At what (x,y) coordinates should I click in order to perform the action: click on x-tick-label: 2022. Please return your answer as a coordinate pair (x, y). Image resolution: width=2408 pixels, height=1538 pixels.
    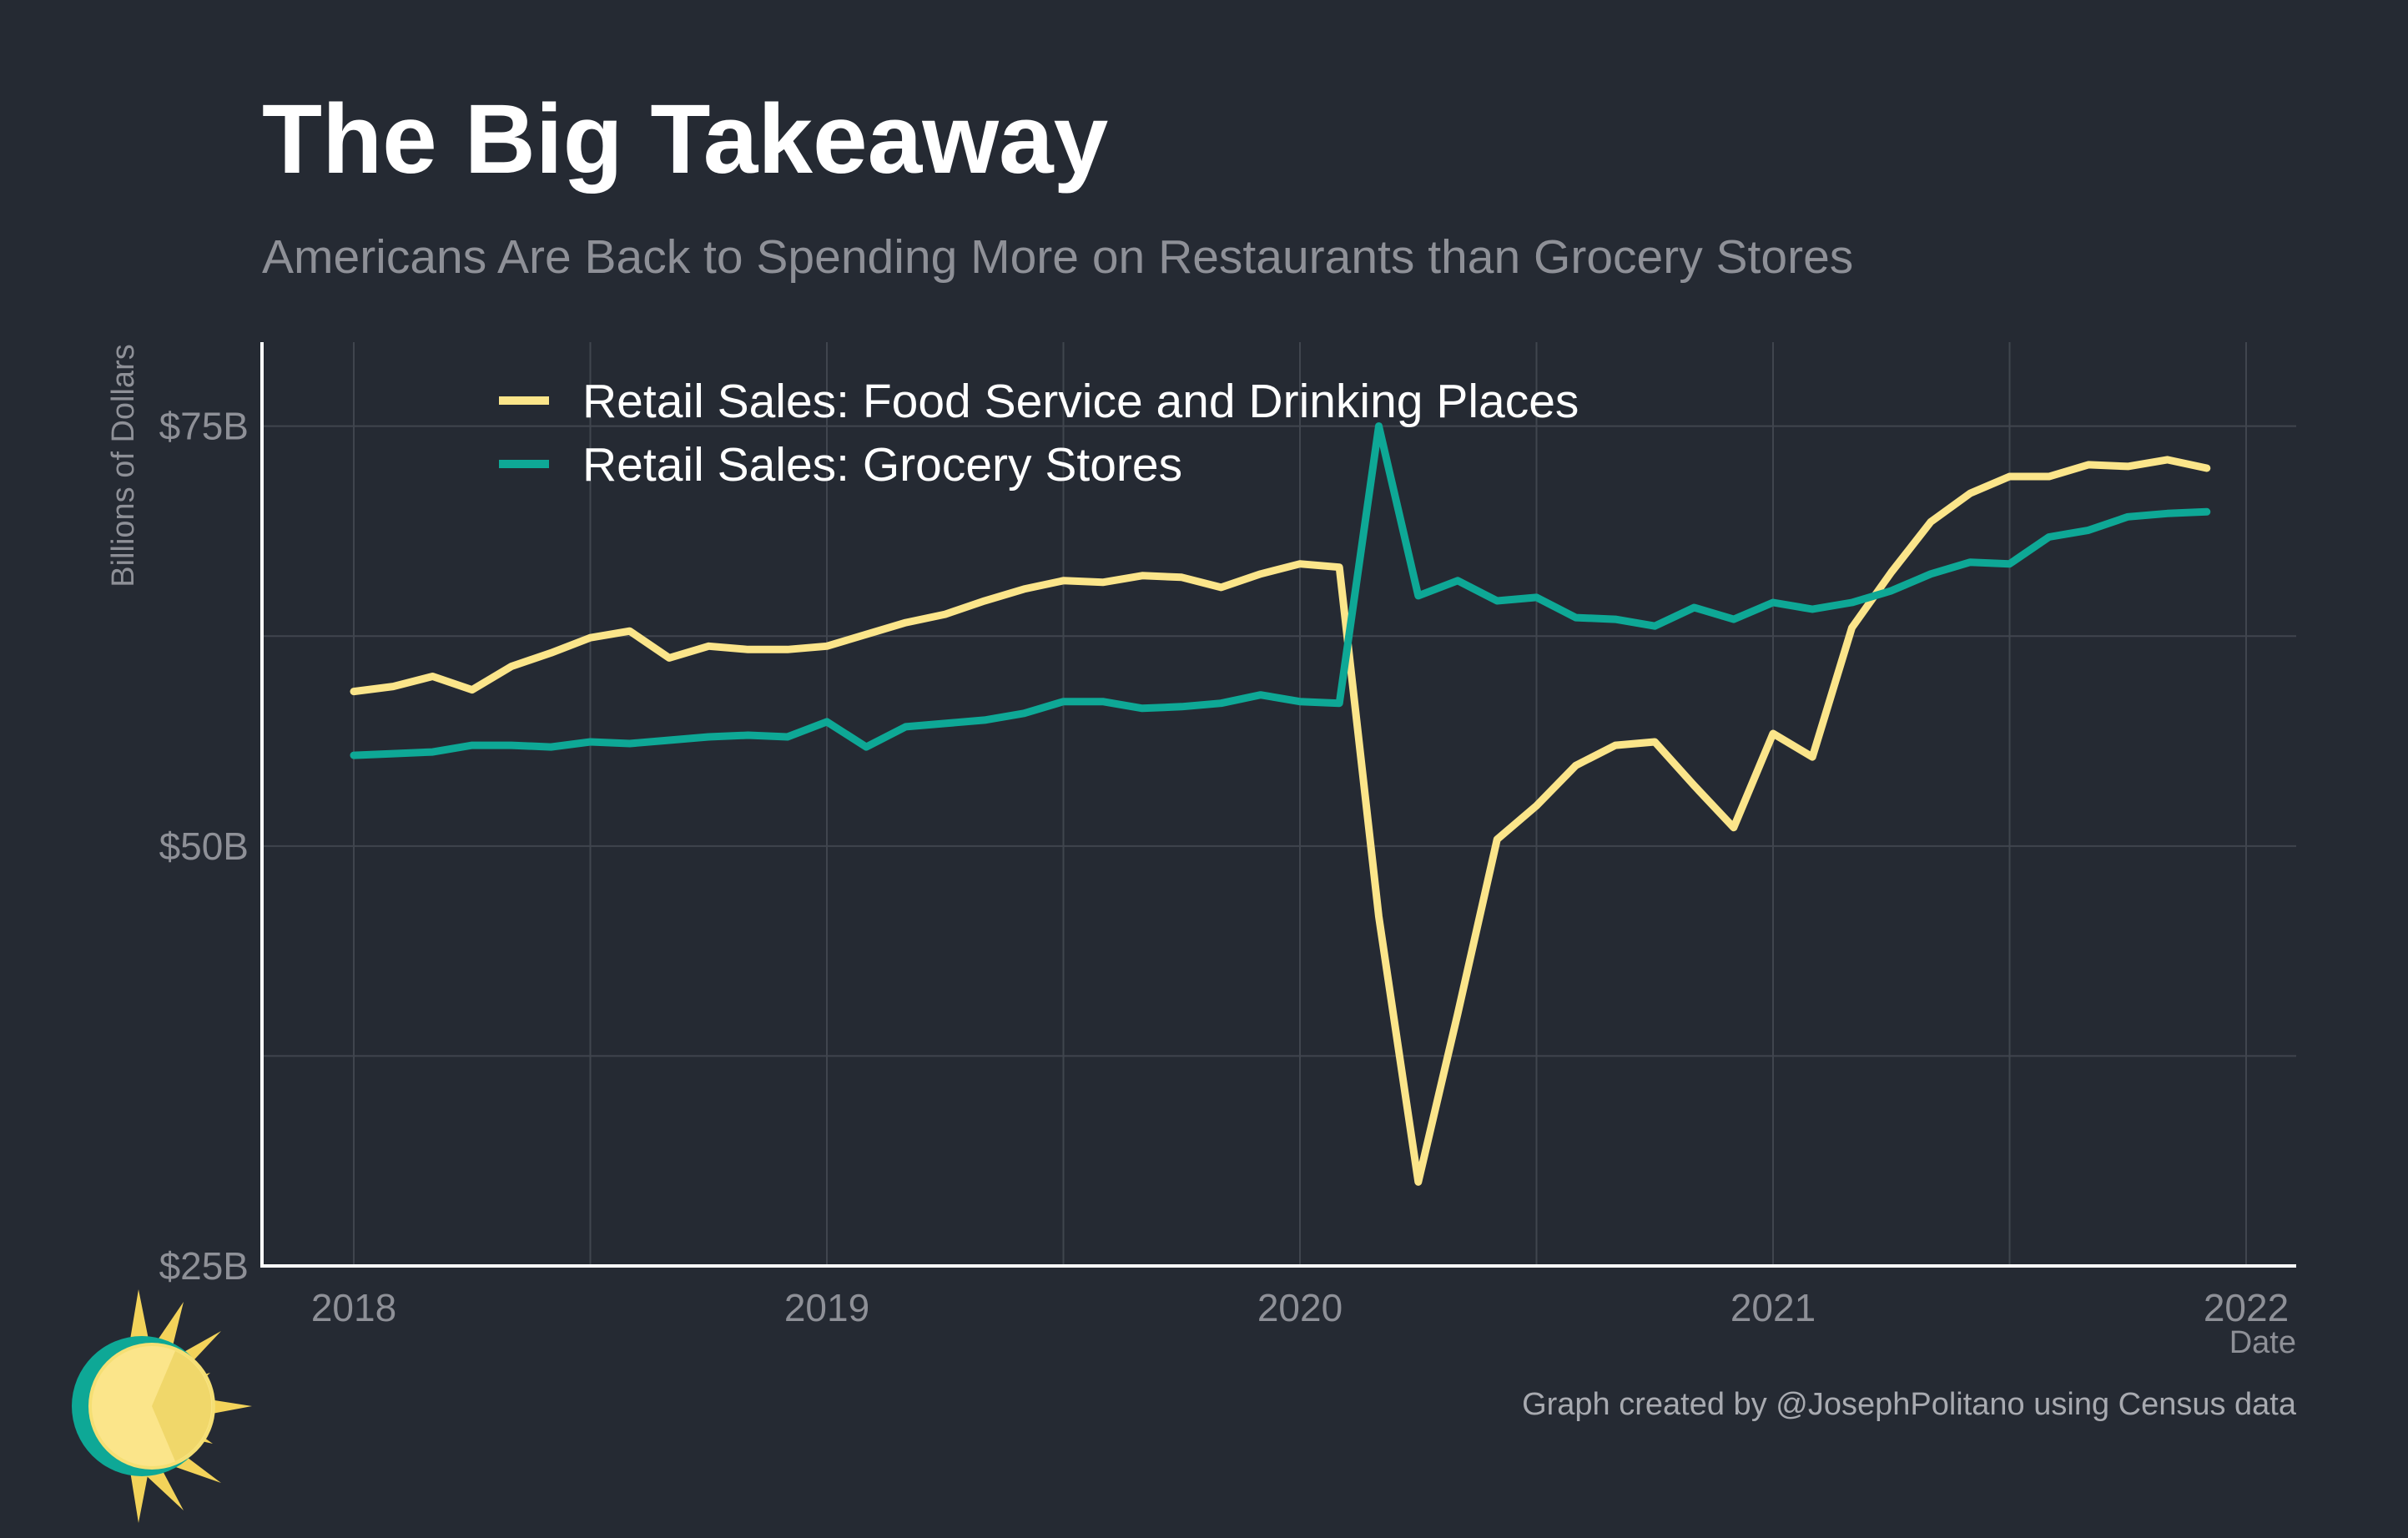
    Looking at the image, I should click on (2246, 1307).